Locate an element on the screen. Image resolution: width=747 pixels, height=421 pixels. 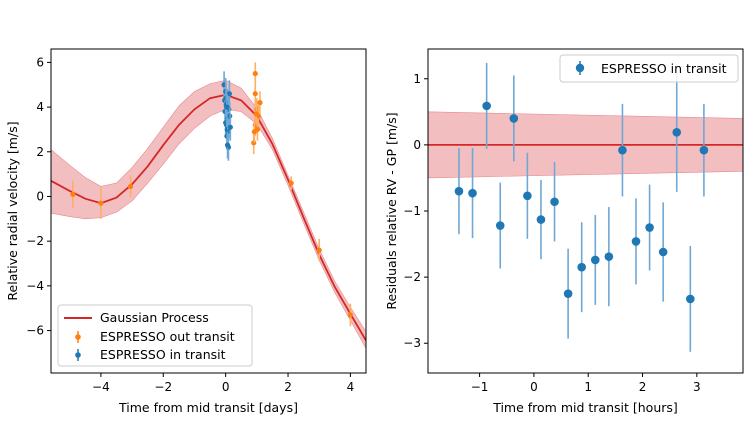
left-ytick-label: −2 is located at coordinates (35, 241).